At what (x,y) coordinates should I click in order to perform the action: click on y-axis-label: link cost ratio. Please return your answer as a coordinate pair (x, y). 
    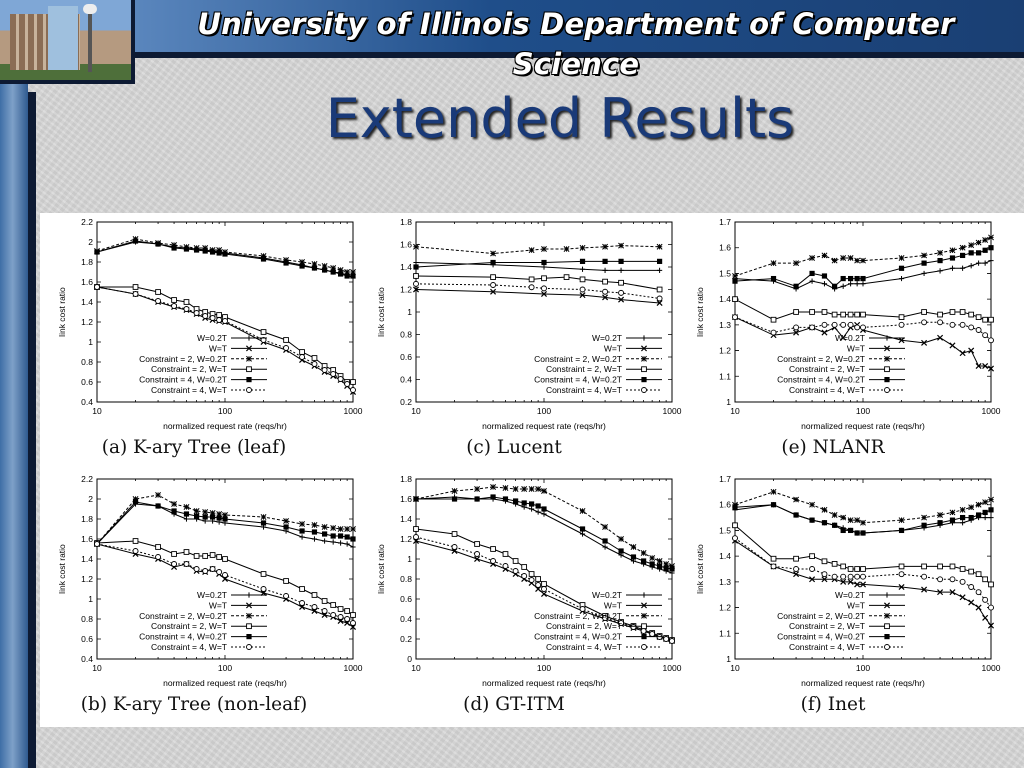
    Looking at the image, I should click on (381, 312).